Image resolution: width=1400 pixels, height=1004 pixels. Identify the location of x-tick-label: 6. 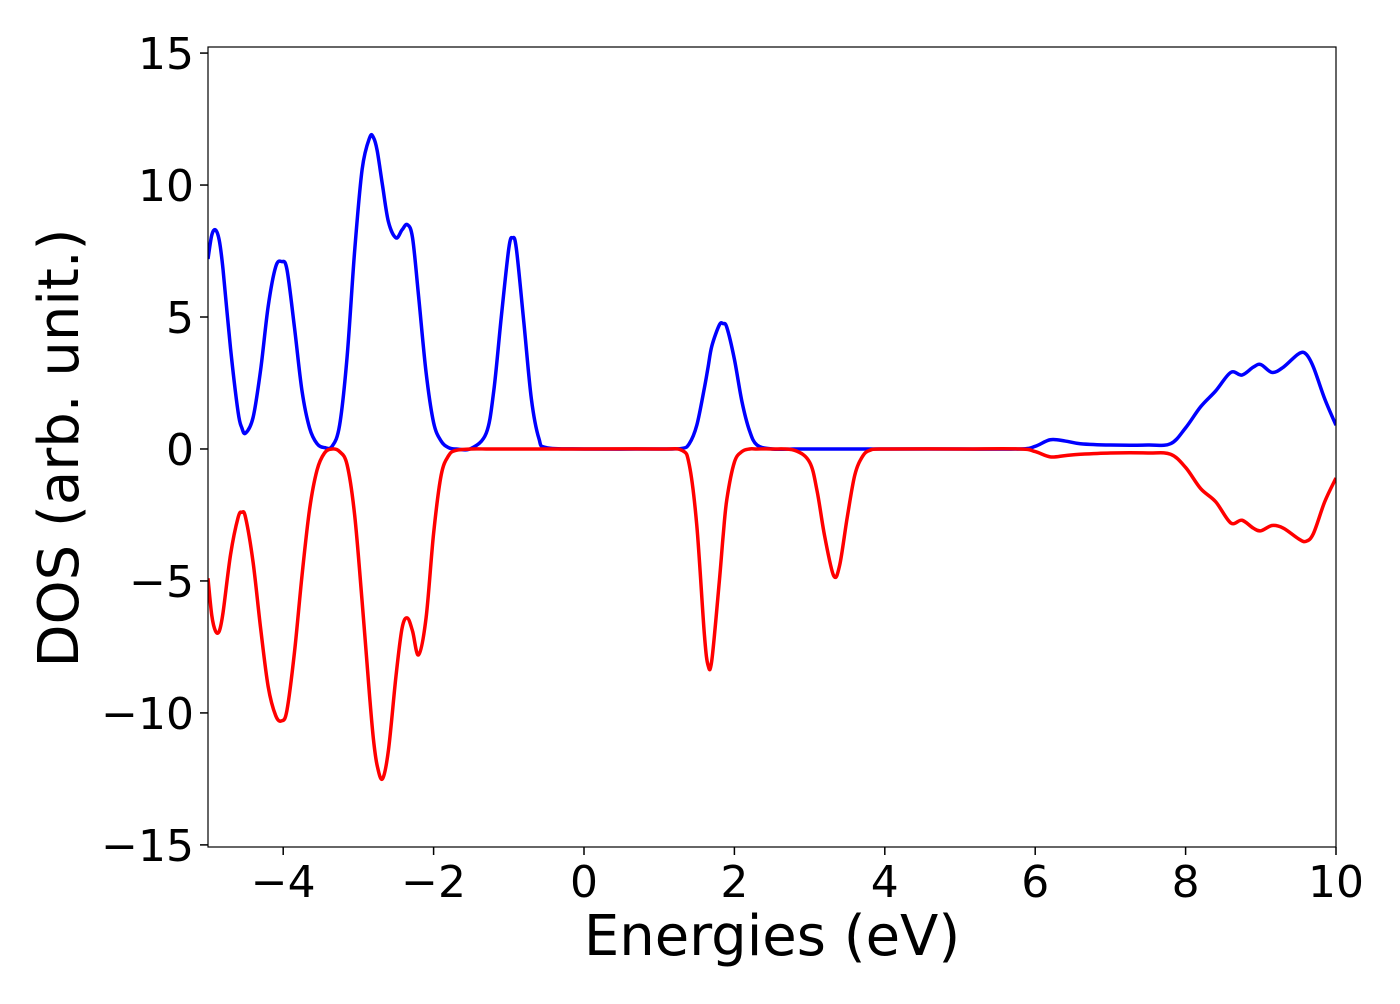
(1035, 882).